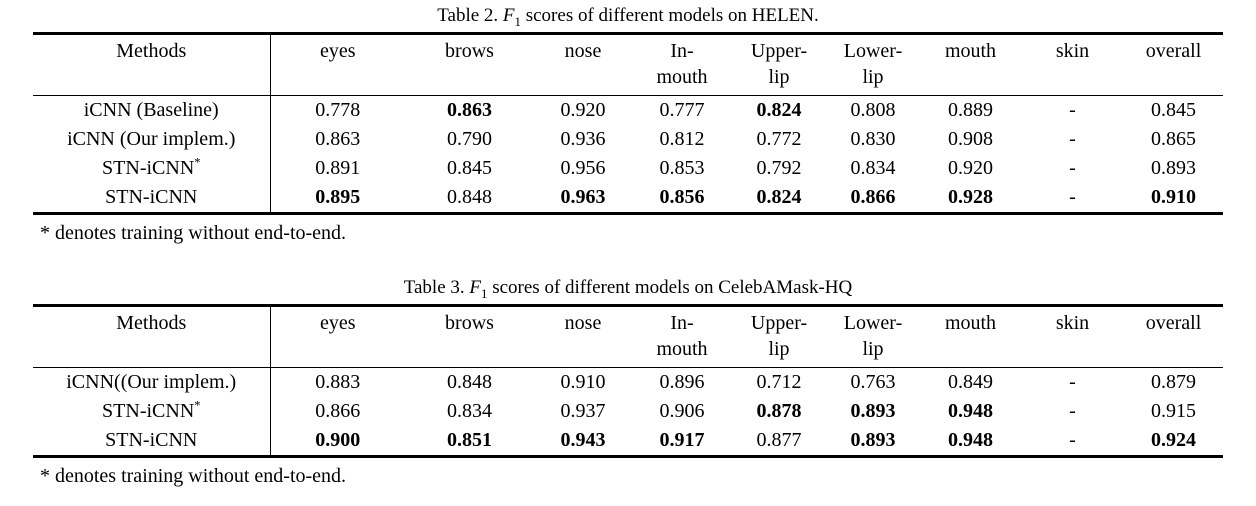 This screenshot has width=1256, height=506. Describe the element at coordinates (151, 51) in the screenshot. I see `column-header-line1: Methods` at that location.